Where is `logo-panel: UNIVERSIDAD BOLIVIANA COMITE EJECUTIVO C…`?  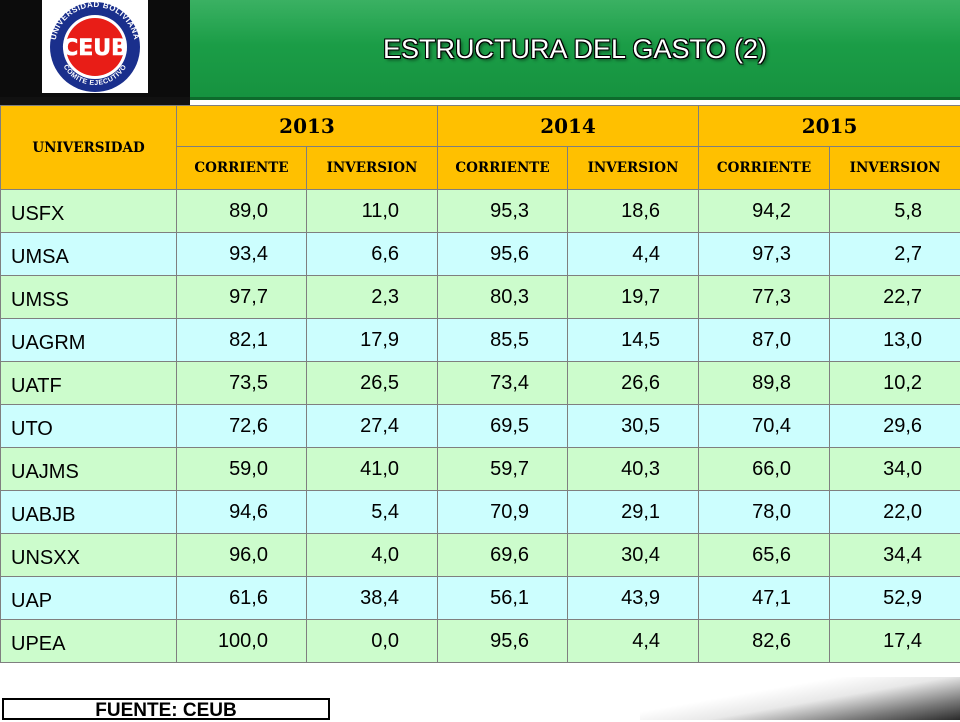 logo-panel: UNIVERSIDAD BOLIVIANA COMITE EJECUTIVO C… is located at coordinates (95, 50).